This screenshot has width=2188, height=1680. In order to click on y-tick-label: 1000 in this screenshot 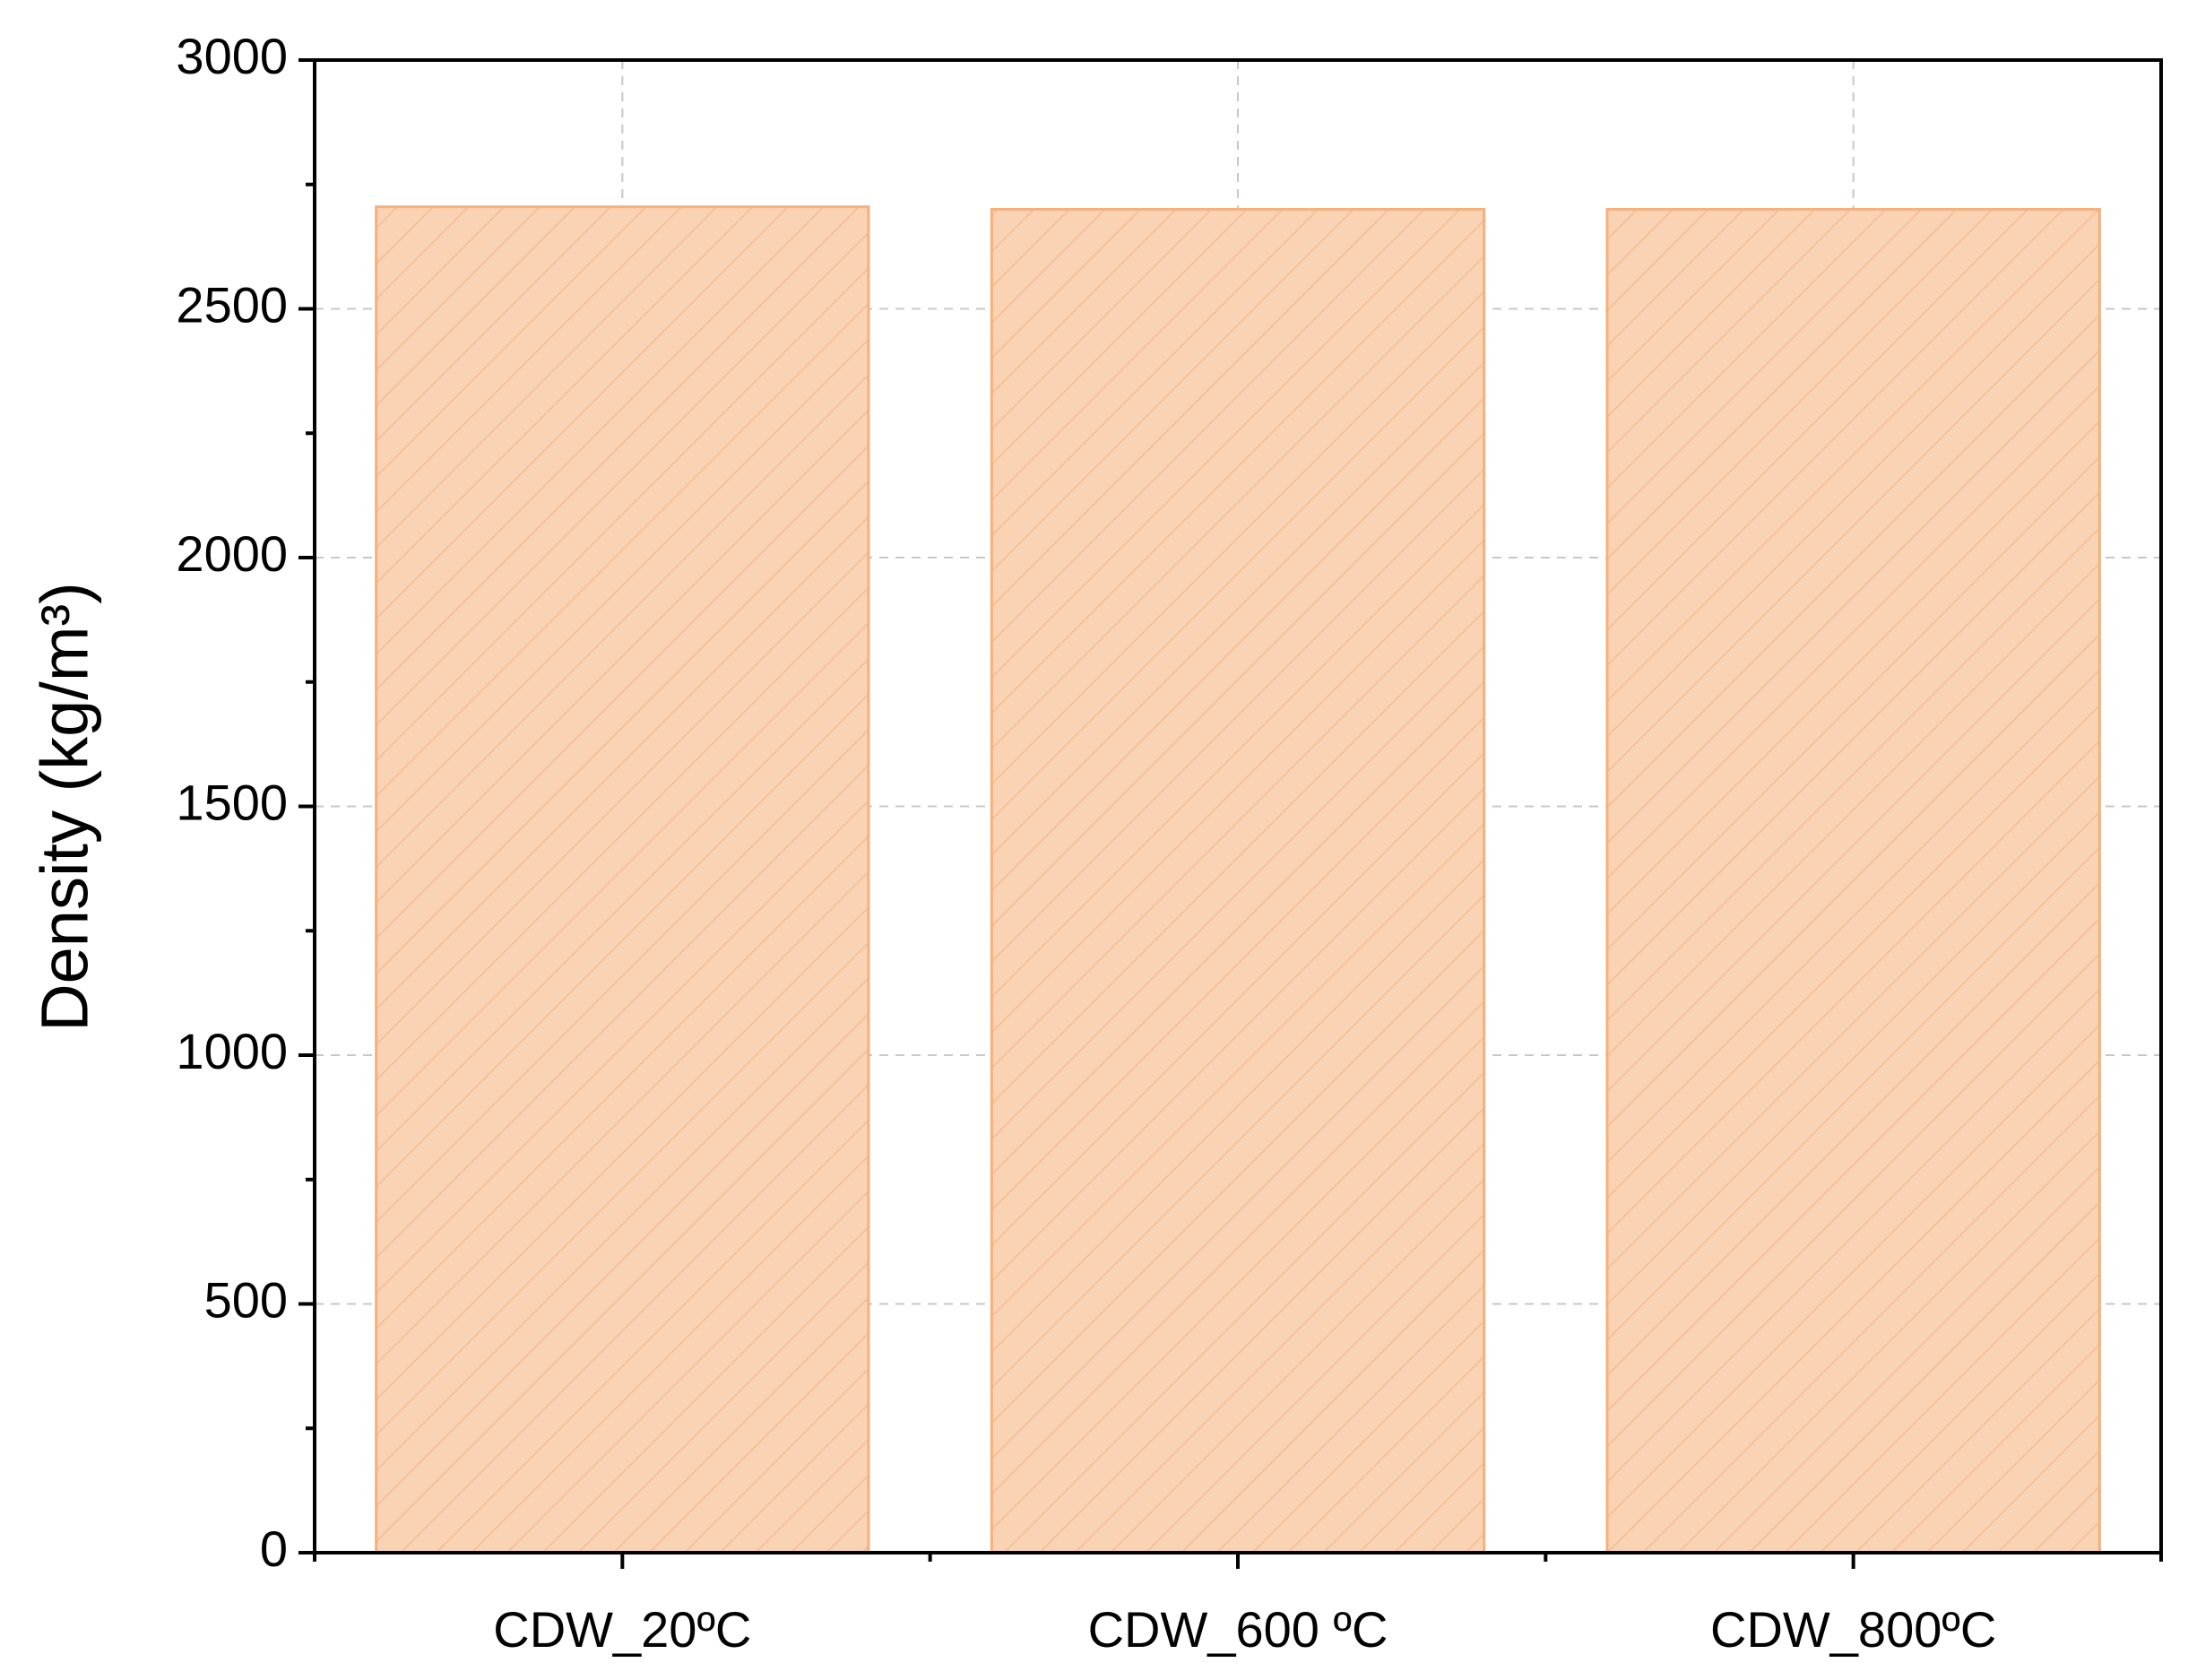, I will do `click(232, 1051)`.